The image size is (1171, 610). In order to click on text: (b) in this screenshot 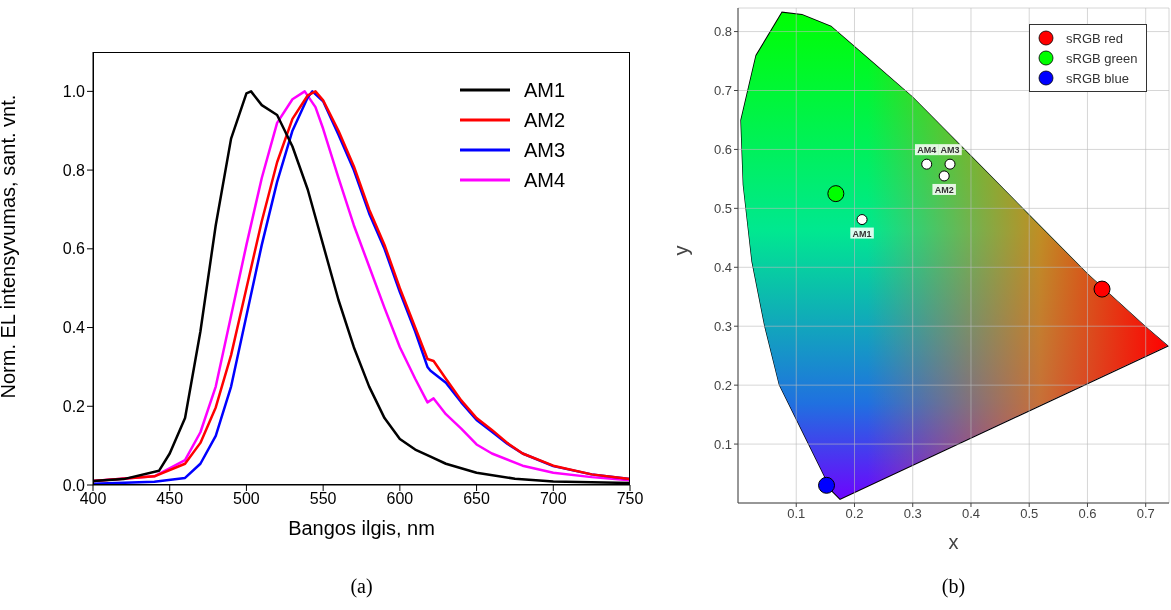, I will do `click(953, 586)`.